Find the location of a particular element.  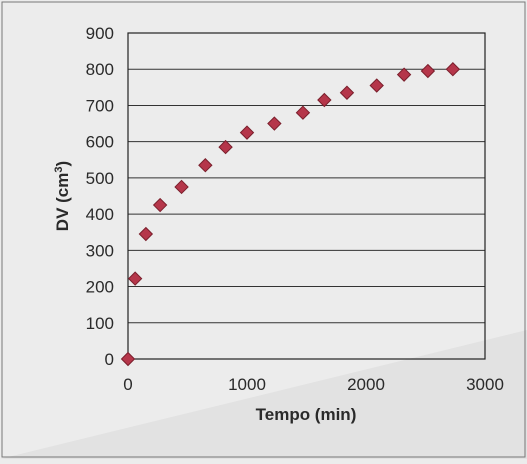

x-tick-labels: 0 1000 2000 3000 is located at coordinates (313, 384).